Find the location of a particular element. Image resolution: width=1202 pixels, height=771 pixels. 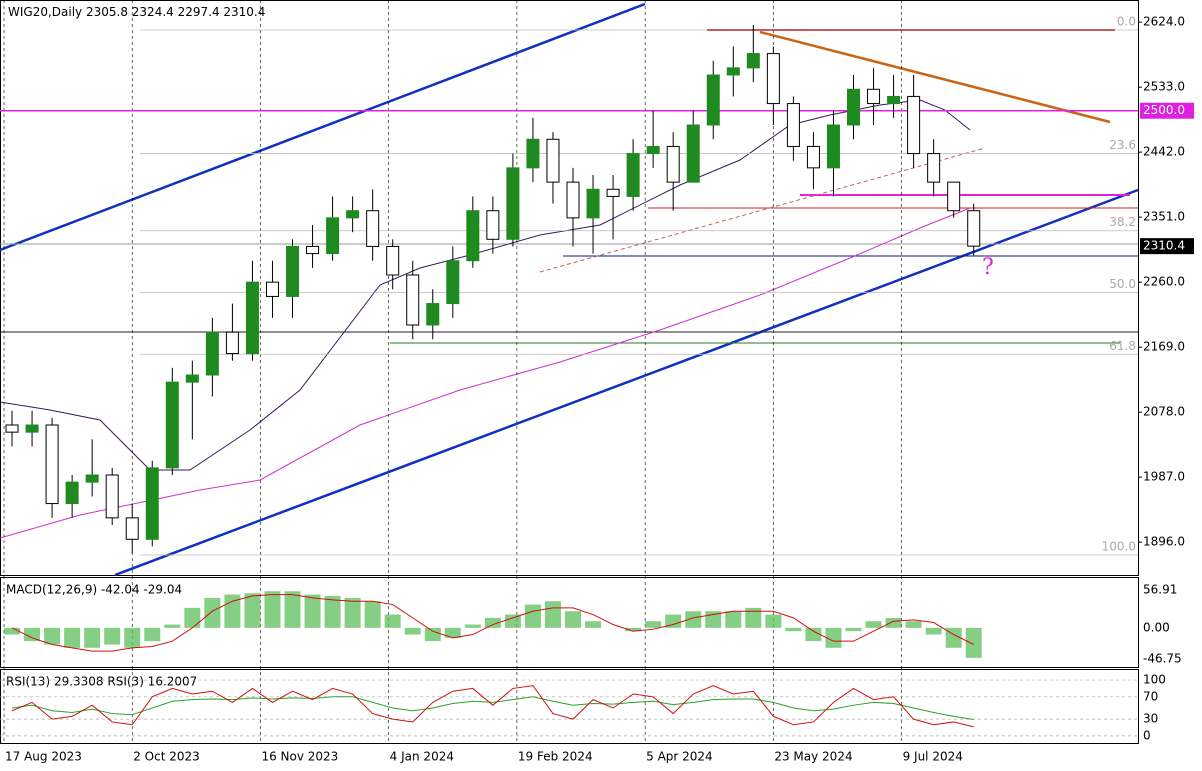

x-tick-label: 19 Feb 2024 is located at coordinates (555, 757).